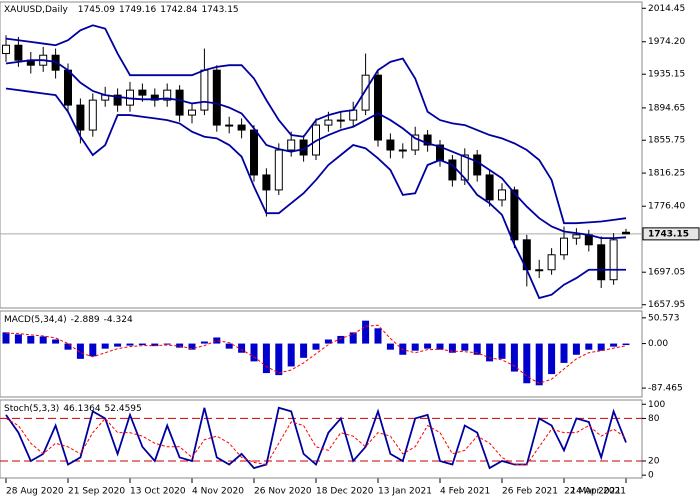  Describe the element at coordinates (118, 320) in the screenshot. I see `indicator-value: -4.324` at that location.